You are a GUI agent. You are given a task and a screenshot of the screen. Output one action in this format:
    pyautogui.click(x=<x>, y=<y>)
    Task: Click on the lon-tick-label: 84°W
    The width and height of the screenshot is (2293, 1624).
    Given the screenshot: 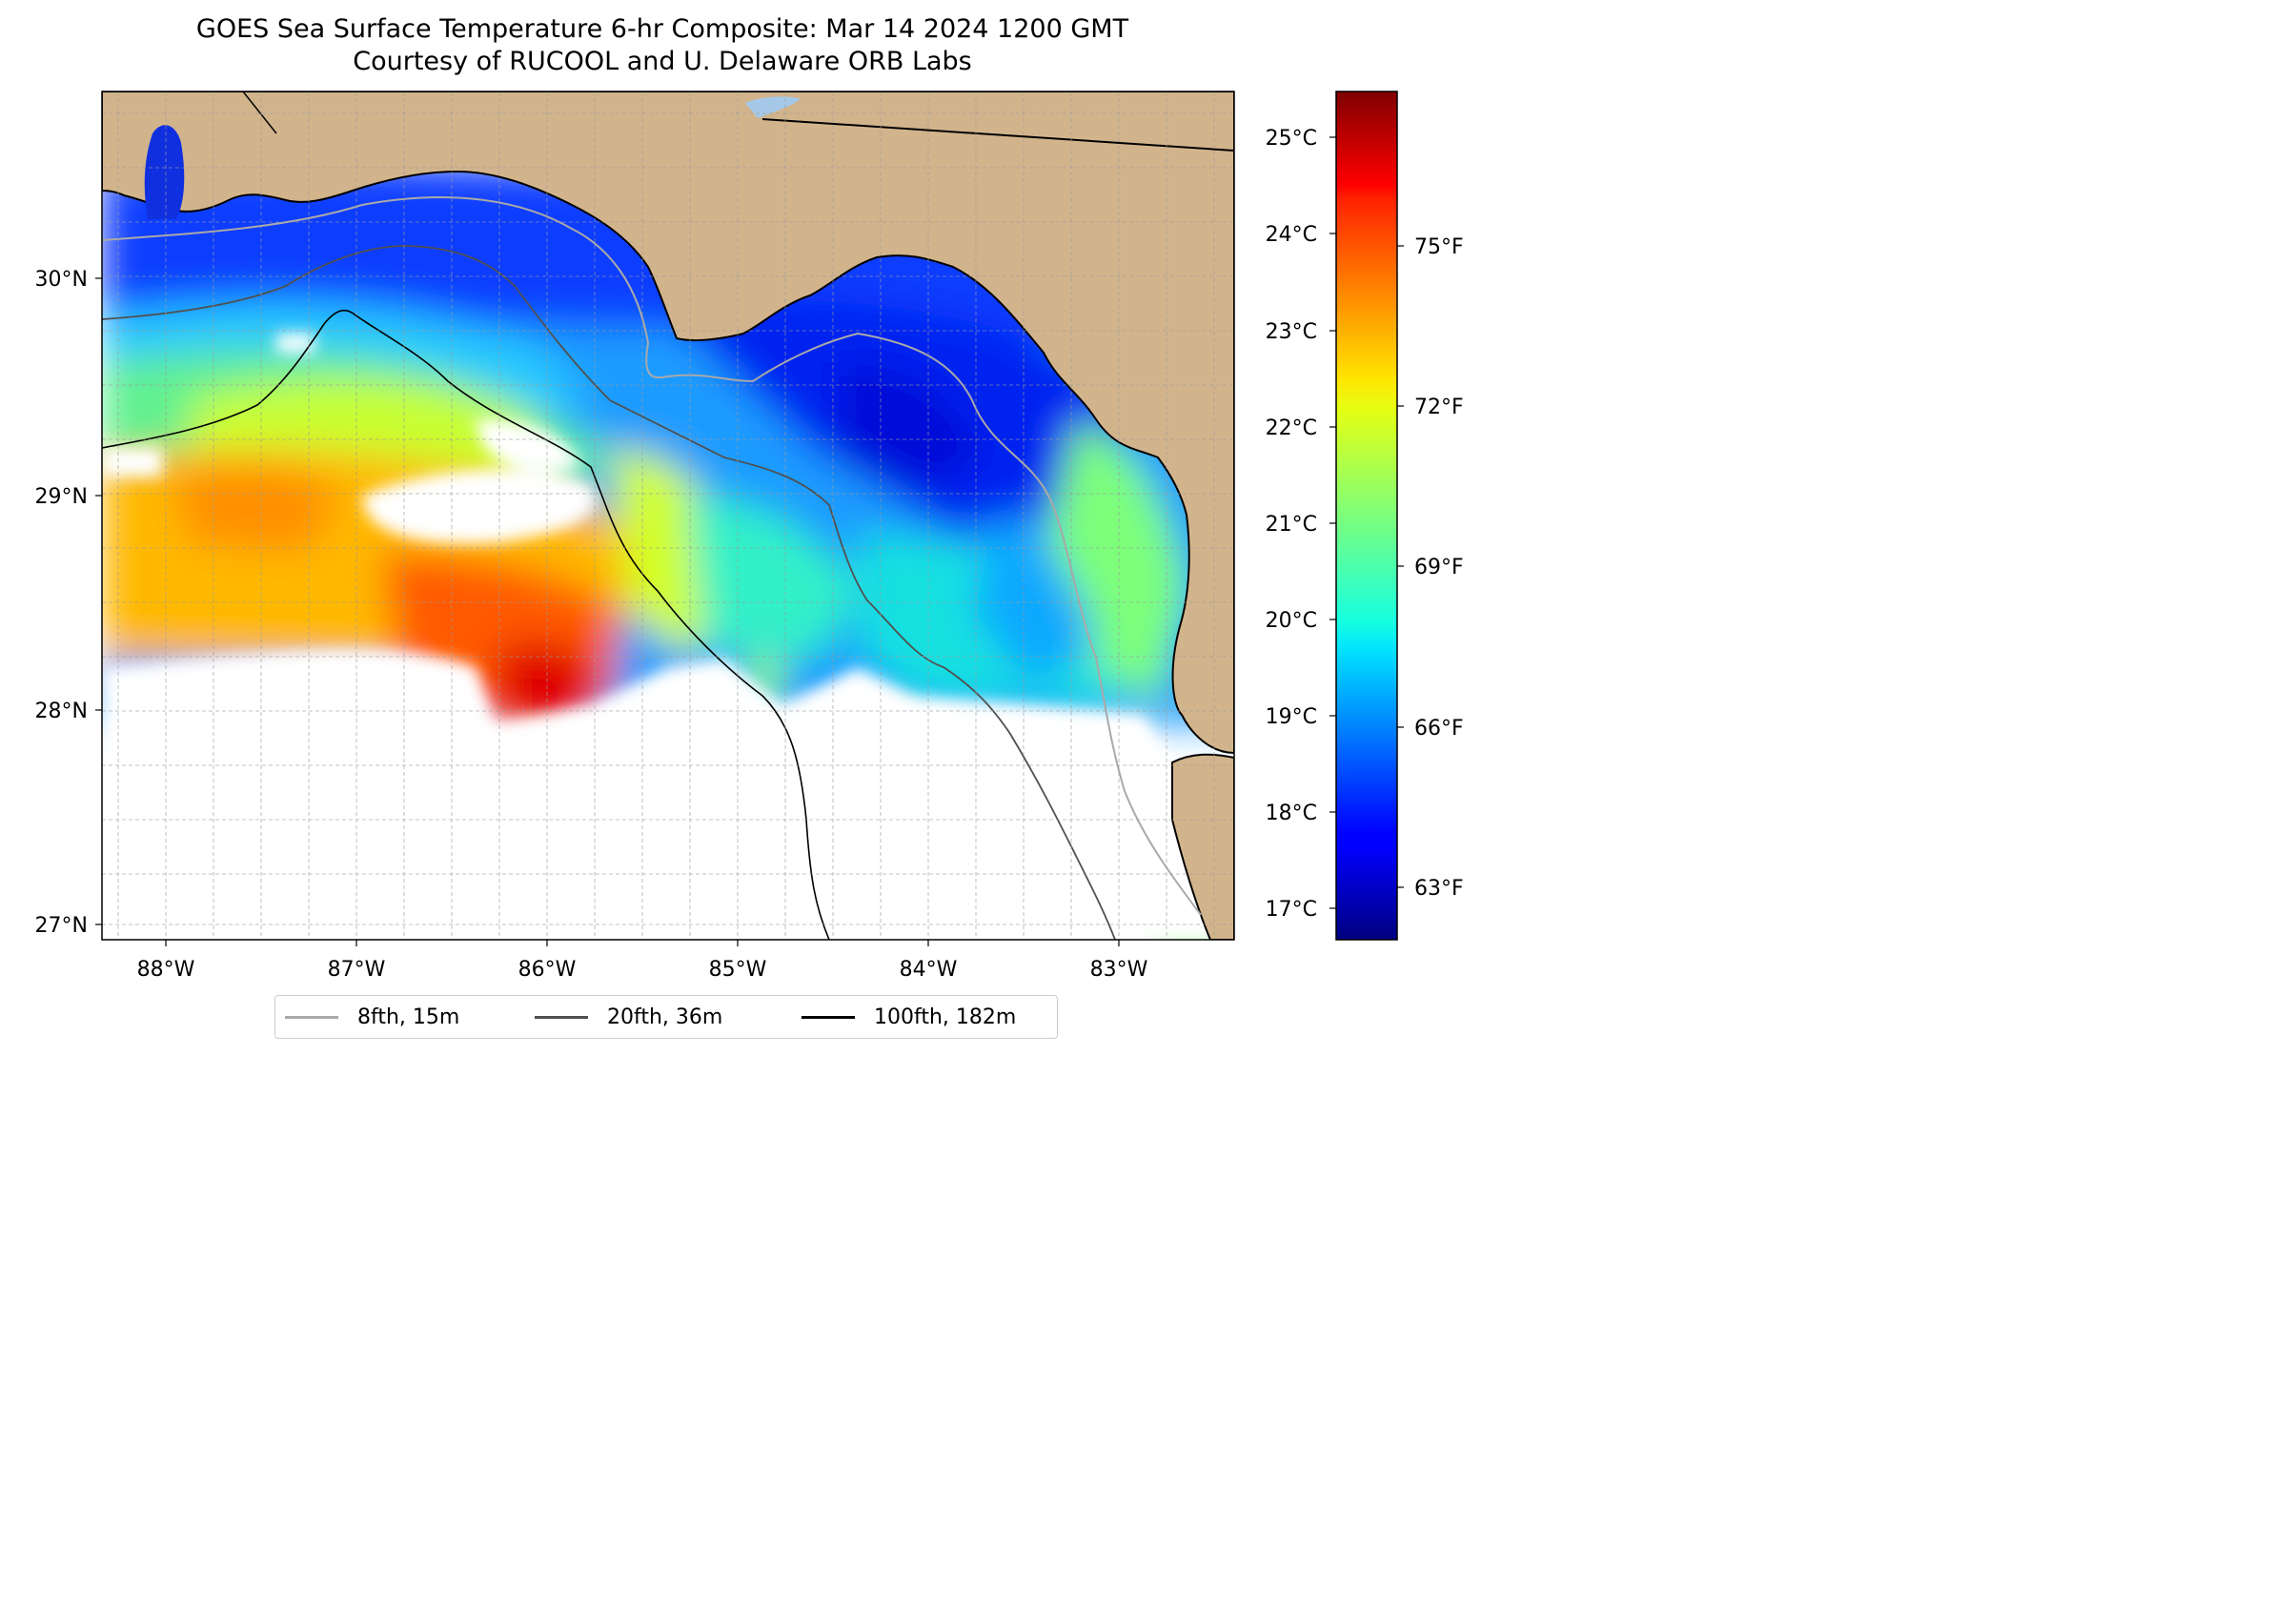 What is the action you would take?
    pyautogui.click(x=929, y=970)
    